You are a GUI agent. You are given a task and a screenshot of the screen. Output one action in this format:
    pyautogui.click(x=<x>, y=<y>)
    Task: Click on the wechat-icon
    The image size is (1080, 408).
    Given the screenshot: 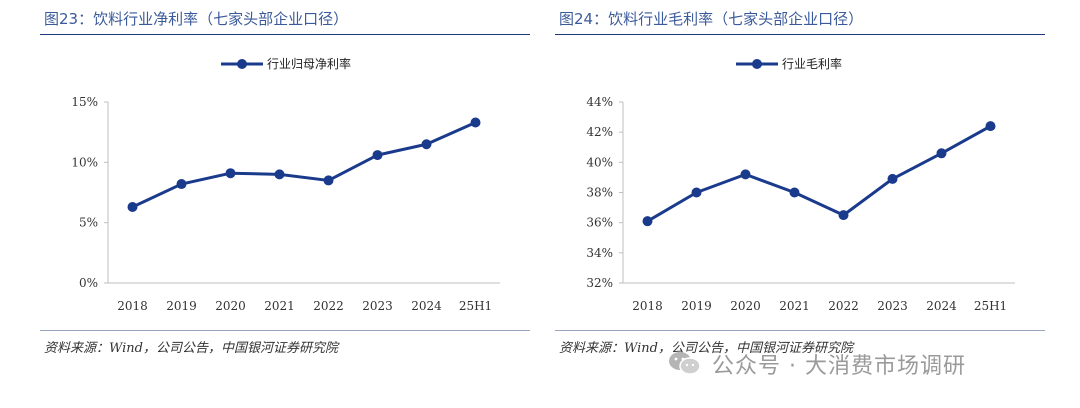 What is the action you would take?
    pyautogui.click(x=685, y=363)
    